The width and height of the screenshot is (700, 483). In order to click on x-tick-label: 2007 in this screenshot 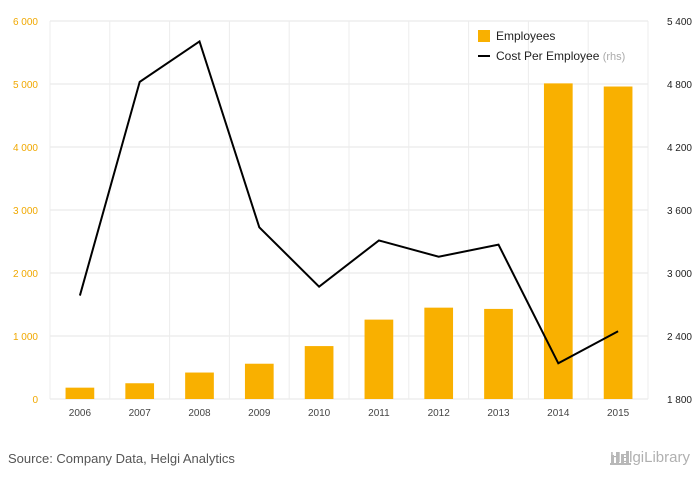, I will do `click(140, 413)`.